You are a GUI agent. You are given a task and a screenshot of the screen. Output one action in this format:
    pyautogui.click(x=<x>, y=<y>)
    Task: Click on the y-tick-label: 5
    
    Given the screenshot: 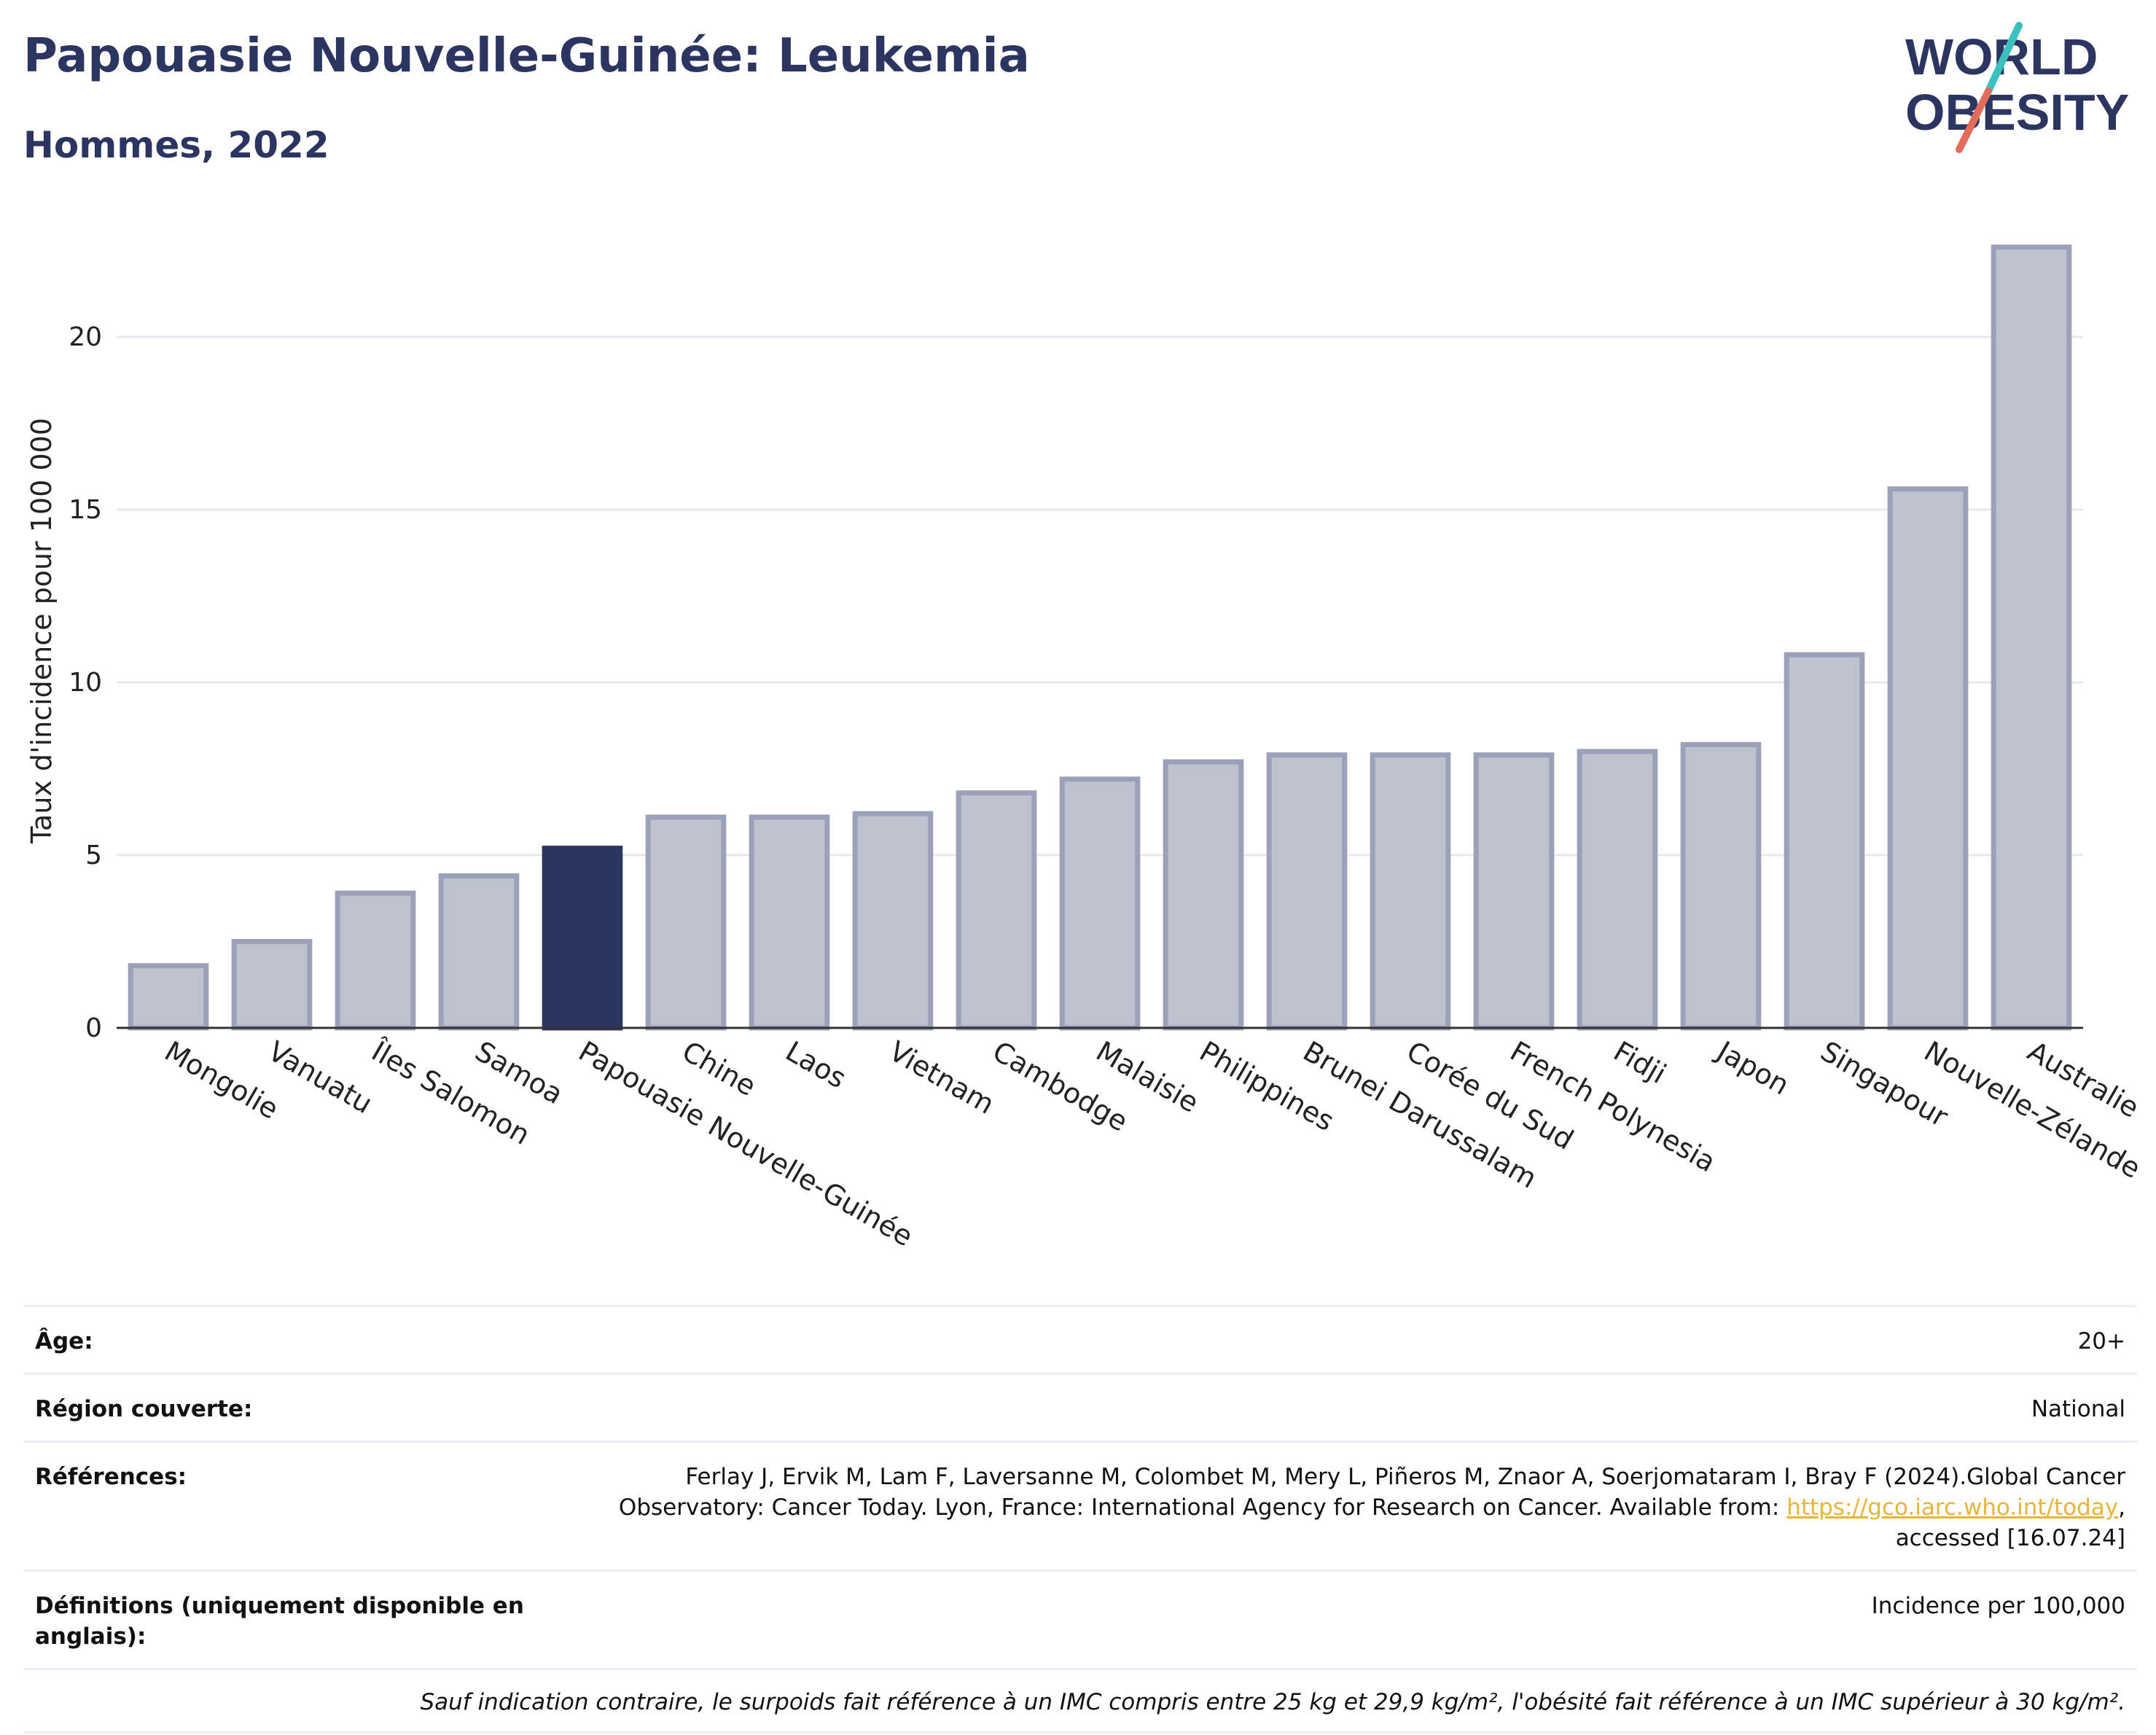 What is the action you would take?
    pyautogui.click(x=94, y=855)
    